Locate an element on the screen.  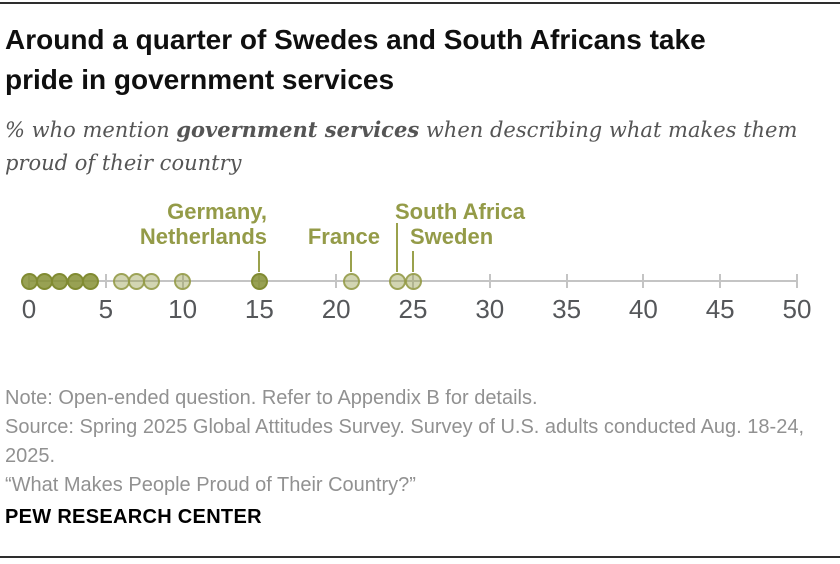
leader-line-south-africa is located at coordinates (397, 247).